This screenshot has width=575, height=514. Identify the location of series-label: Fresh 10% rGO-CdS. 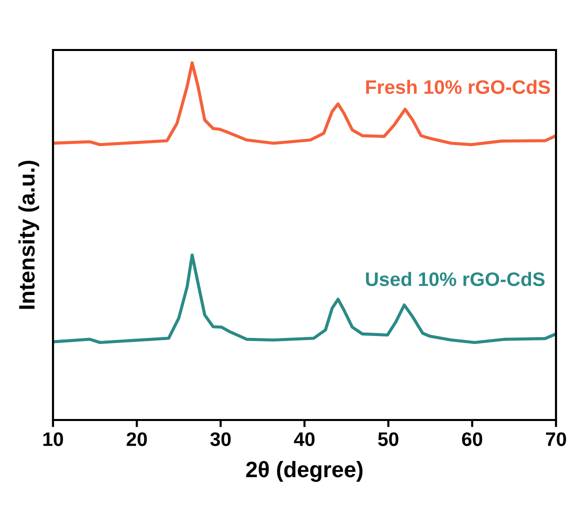
(458, 87).